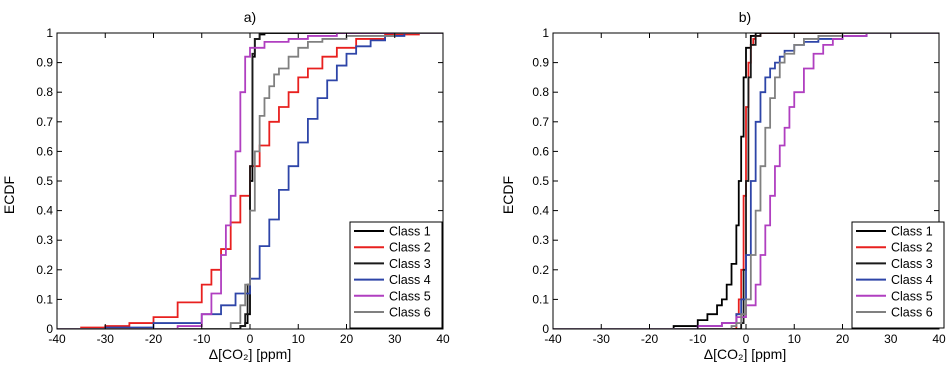 Image resolution: width=950 pixels, height=369 pixels. What do you see at coordinates (745, 17) in the screenshot?
I see `panel-b-title: b)` at bounding box center [745, 17].